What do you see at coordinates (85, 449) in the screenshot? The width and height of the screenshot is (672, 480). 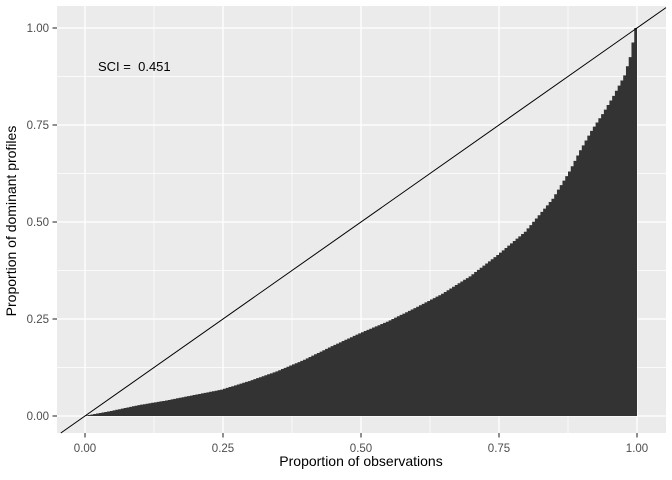 I see `x-axis-tick-label: 0.00` at bounding box center [85, 449].